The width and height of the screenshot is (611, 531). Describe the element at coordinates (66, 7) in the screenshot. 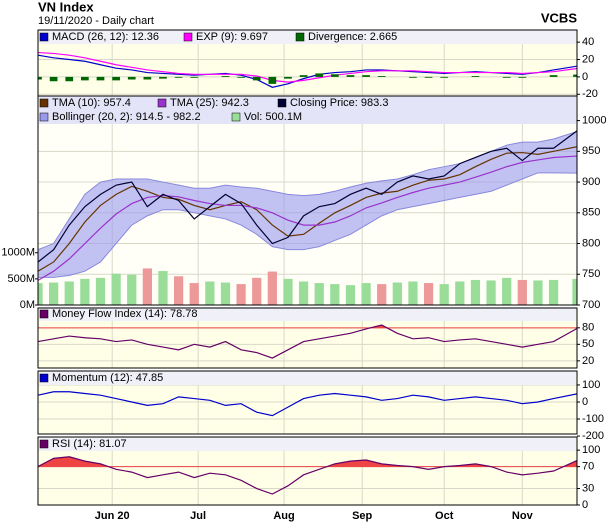

I see `chart-title: VN Index` at that location.